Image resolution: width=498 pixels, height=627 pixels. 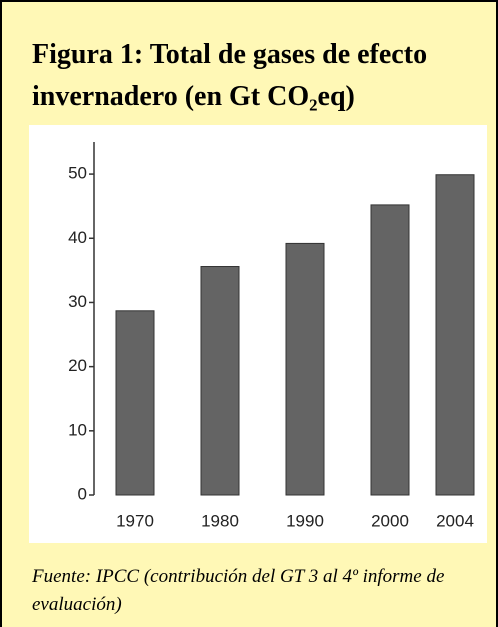 I want to click on y-tick-label: 50, so click(x=77, y=173).